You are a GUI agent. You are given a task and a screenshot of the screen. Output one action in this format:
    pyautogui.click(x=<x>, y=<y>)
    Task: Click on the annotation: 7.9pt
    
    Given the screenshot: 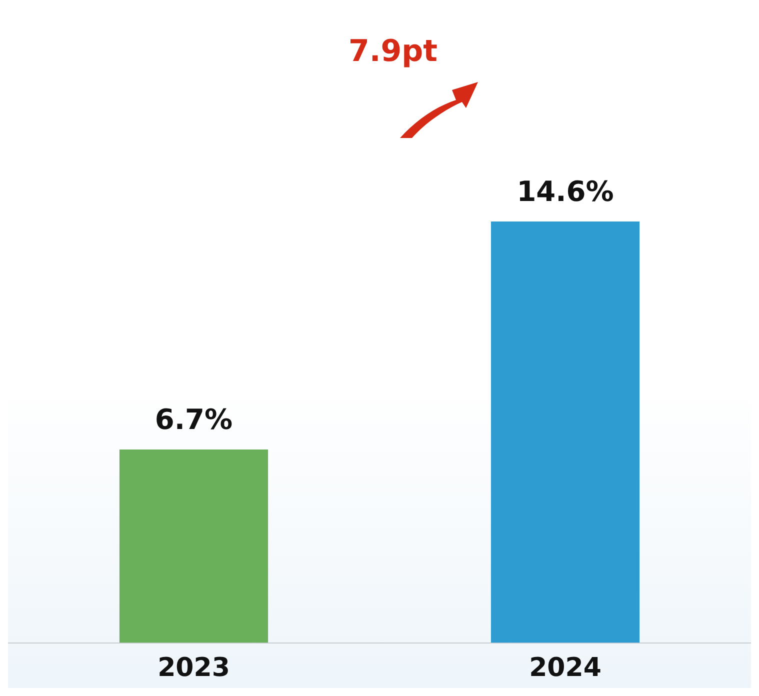 What is the action you would take?
    pyautogui.click(x=393, y=51)
    